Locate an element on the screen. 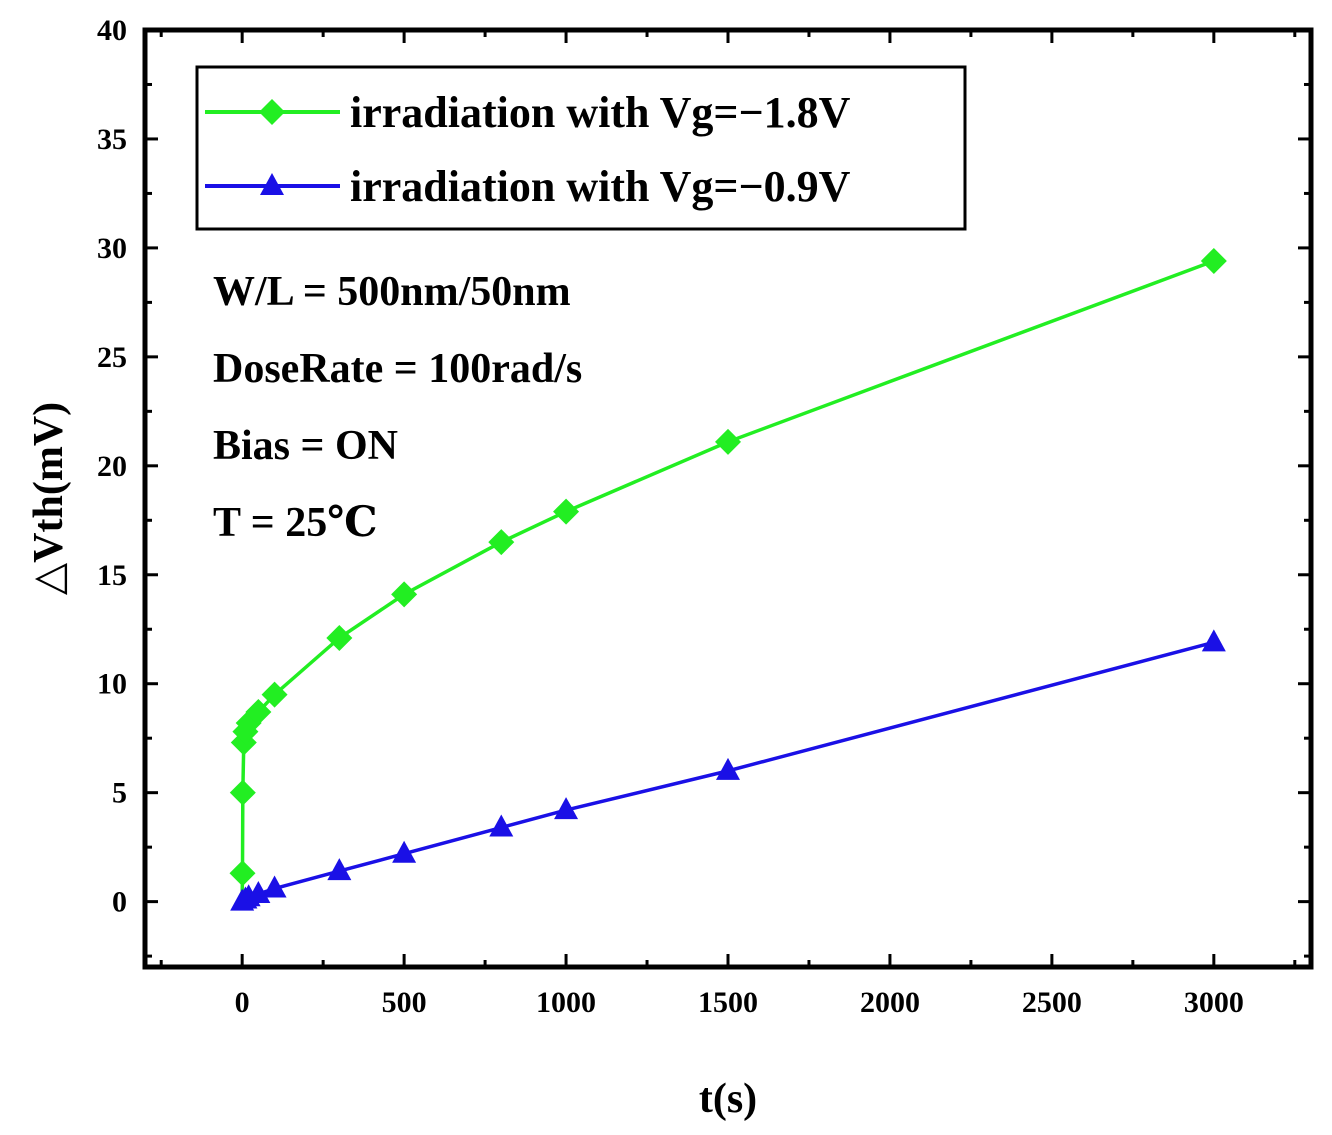 Image resolution: width=1332 pixels, height=1135 pixels. y-axis-title: △Vth(mV) is located at coordinates (49, 498).